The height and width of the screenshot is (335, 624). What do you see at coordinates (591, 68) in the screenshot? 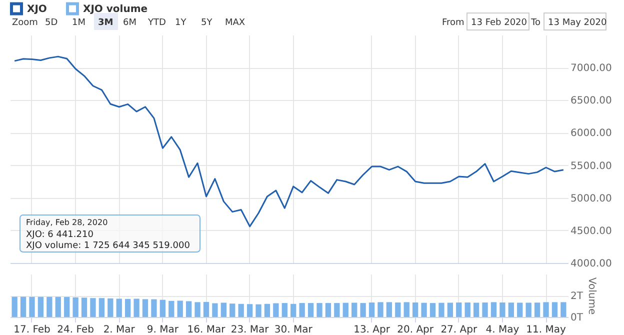
I see `y-tick-label: 7000.00` at bounding box center [591, 68].